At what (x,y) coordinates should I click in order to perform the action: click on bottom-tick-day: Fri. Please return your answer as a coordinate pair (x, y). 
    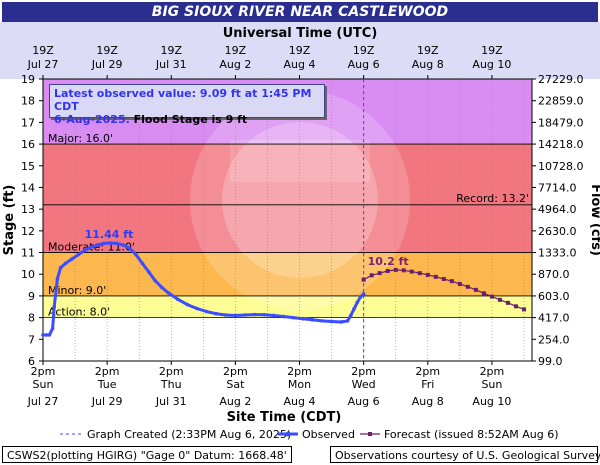
    Looking at the image, I should click on (427, 384).